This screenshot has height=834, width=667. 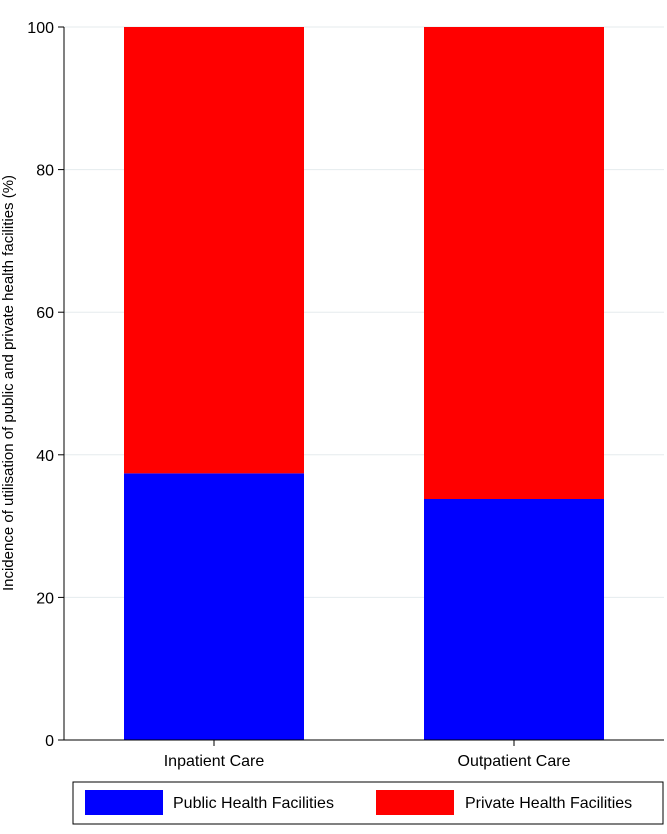 What do you see at coordinates (415, 802) in the screenshot?
I see `legend-swatch-private` at bounding box center [415, 802].